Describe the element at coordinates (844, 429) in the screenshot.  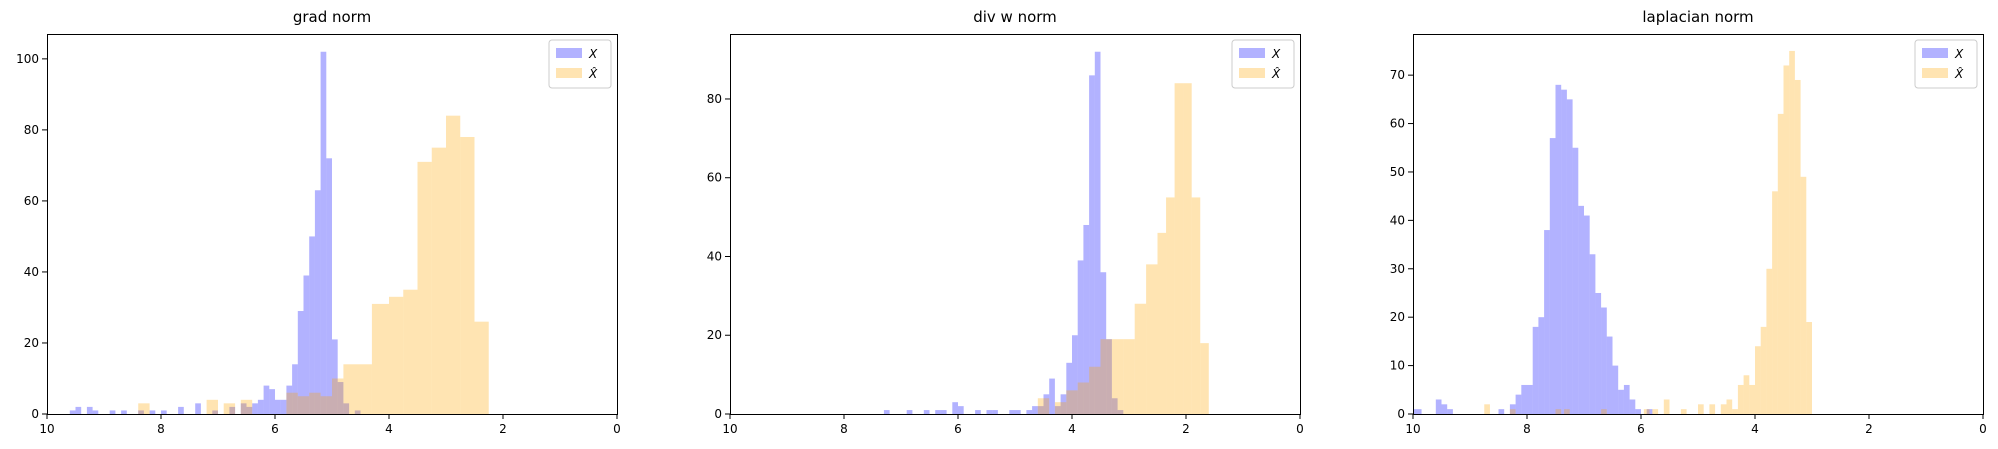
I see `x-tick-label: 8` at that location.